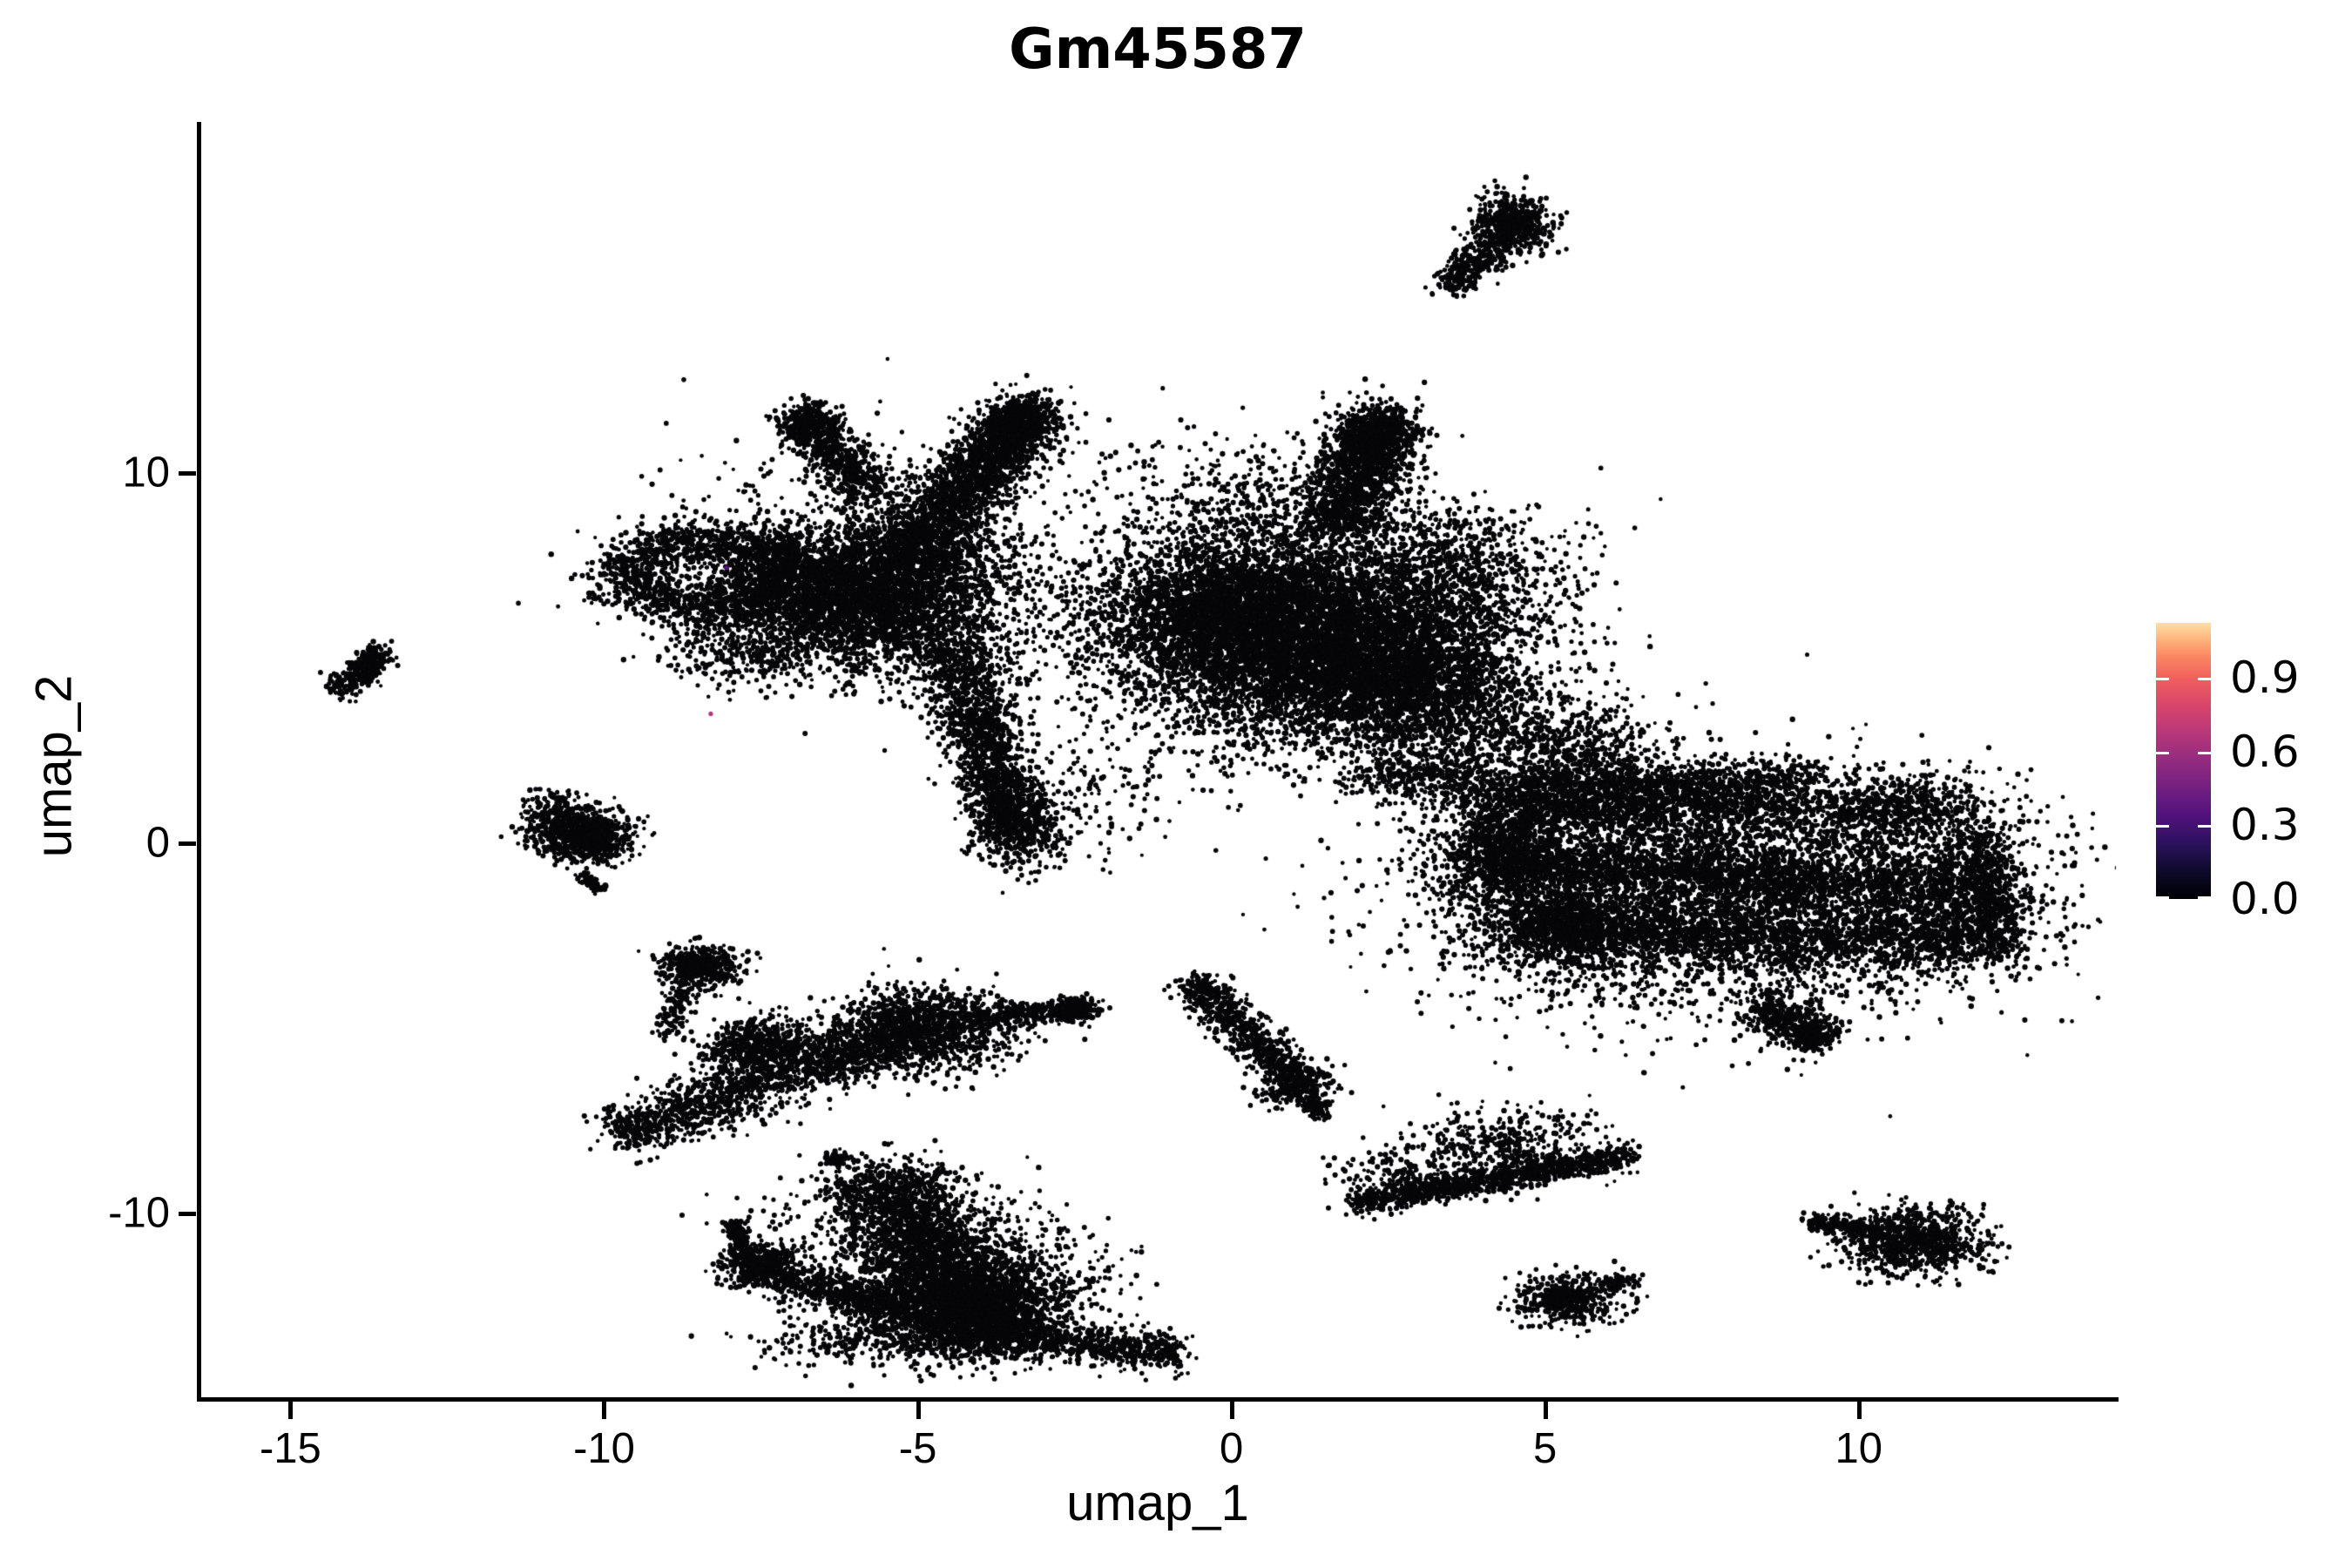 This screenshot has width=2352, height=1568. Describe the element at coordinates (1158, 1399) in the screenshot. I see `x-axis-line` at that location.